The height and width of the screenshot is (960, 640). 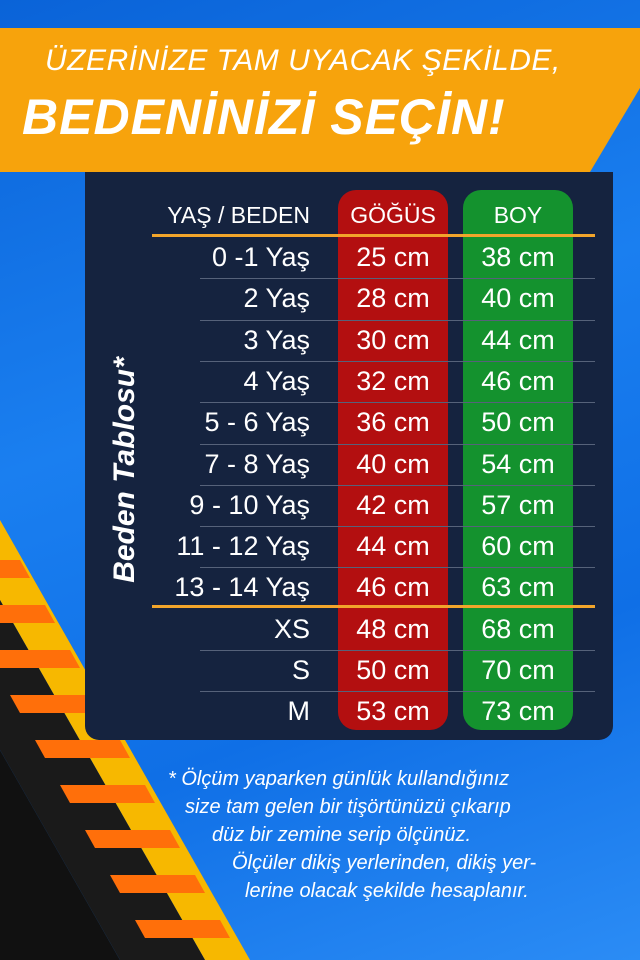 I want to click on table-row: 13 - 14 Yaş 46 cm 63 cm, so click(x=320, y=587).